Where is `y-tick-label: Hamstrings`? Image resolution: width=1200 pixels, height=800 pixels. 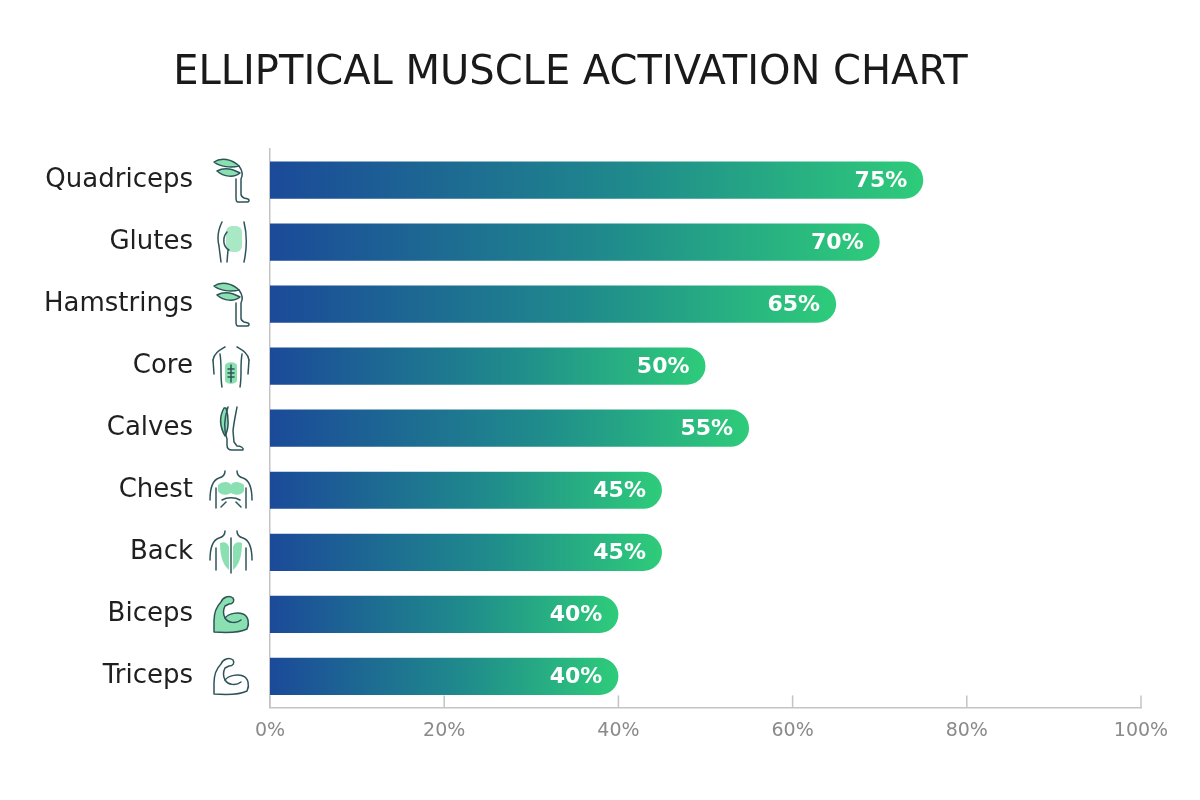 y-tick-label: Hamstrings is located at coordinates (118, 301).